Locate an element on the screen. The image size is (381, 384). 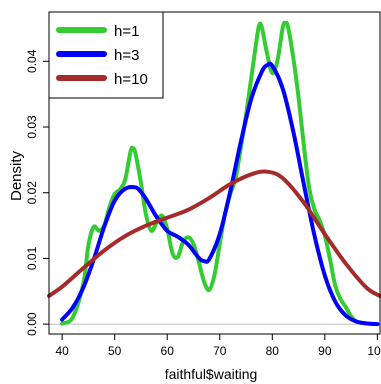
x-tick-label: 100 is located at coordinates (374, 351).